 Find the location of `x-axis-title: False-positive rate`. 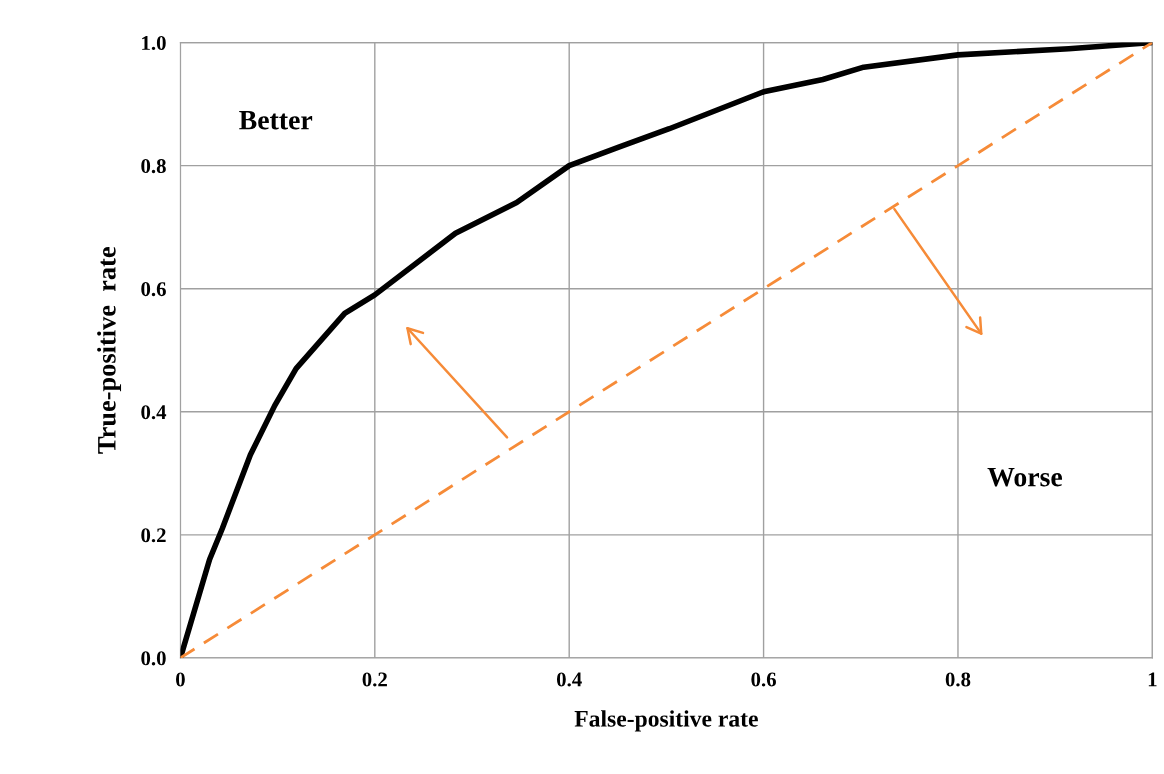

x-axis-title: False-positive rate is located at coordinates (666, 721).